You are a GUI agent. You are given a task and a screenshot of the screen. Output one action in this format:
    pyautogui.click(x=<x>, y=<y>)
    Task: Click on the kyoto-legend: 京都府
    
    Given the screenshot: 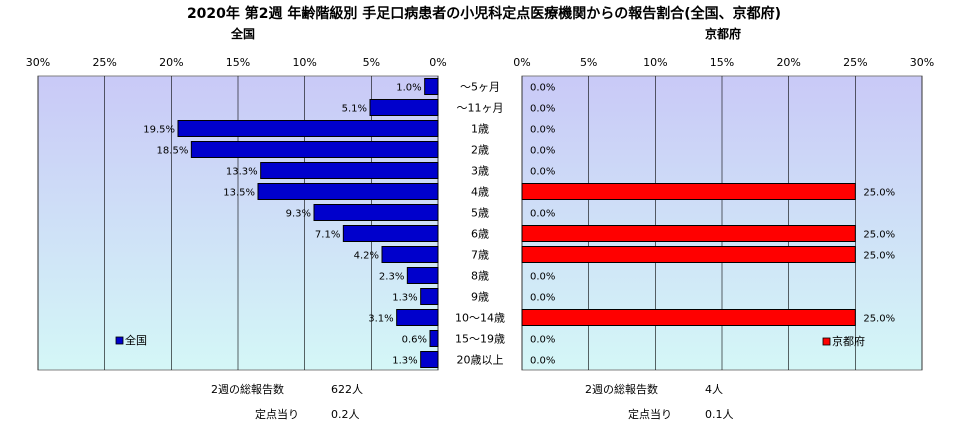 What is the action you would take?
    pyautogui.click(x=843, y=341)
    